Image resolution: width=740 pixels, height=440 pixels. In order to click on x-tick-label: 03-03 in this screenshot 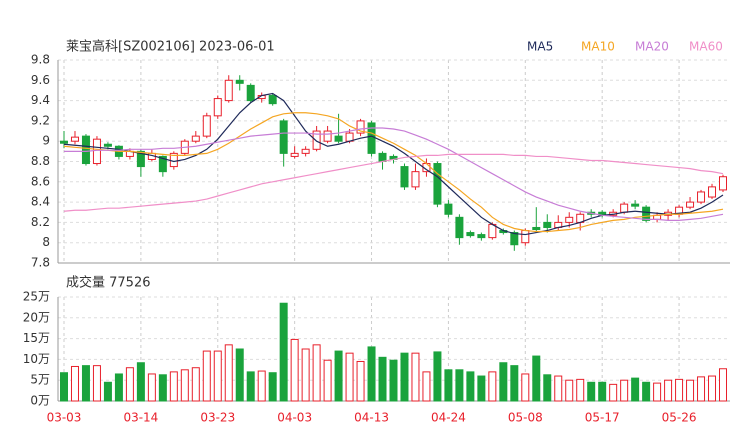, I will do `click(64, 418)`.